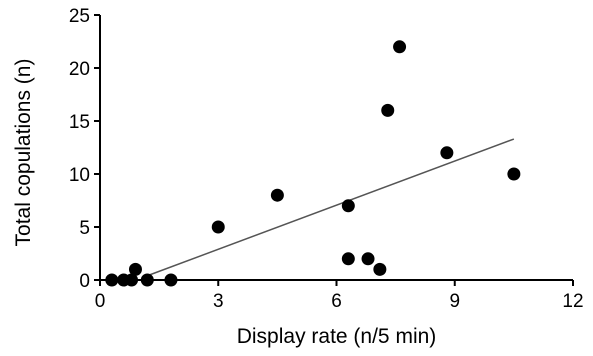 The height and width of the screenshot is (356, 593). I want to click on x-tick-label: 9, so click(454, 301).